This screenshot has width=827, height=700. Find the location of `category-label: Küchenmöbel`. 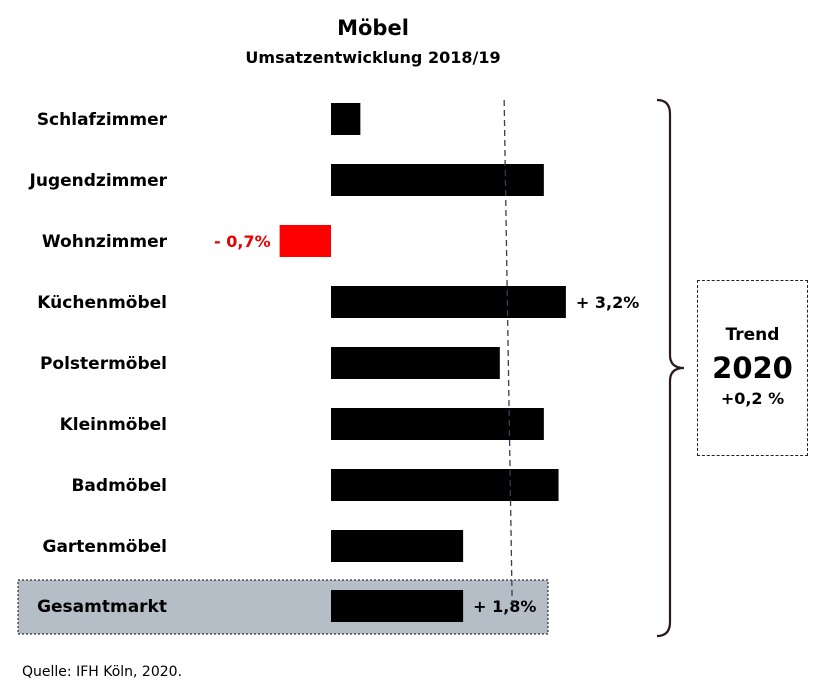

category-label: Küchenmöbel is located at coordinates (102, 303).